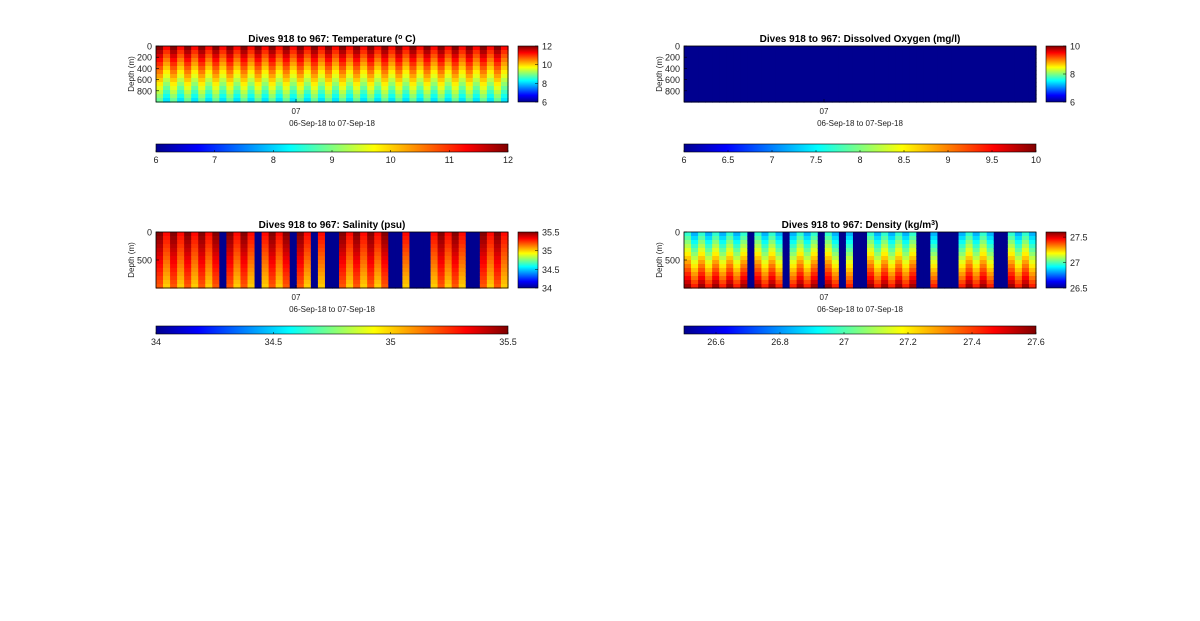 The width and height of the screenshot is (1200, 621). Describe the element at coordinates (296, 111) in the screenshot. I see `x-tick-label: 07` at that location.